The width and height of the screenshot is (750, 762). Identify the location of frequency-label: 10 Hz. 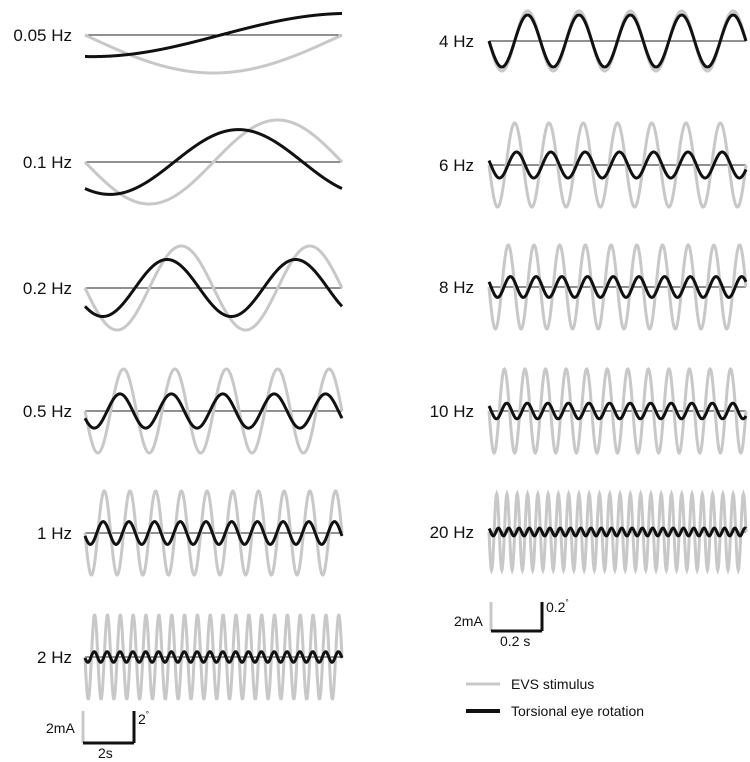
(452, 411).